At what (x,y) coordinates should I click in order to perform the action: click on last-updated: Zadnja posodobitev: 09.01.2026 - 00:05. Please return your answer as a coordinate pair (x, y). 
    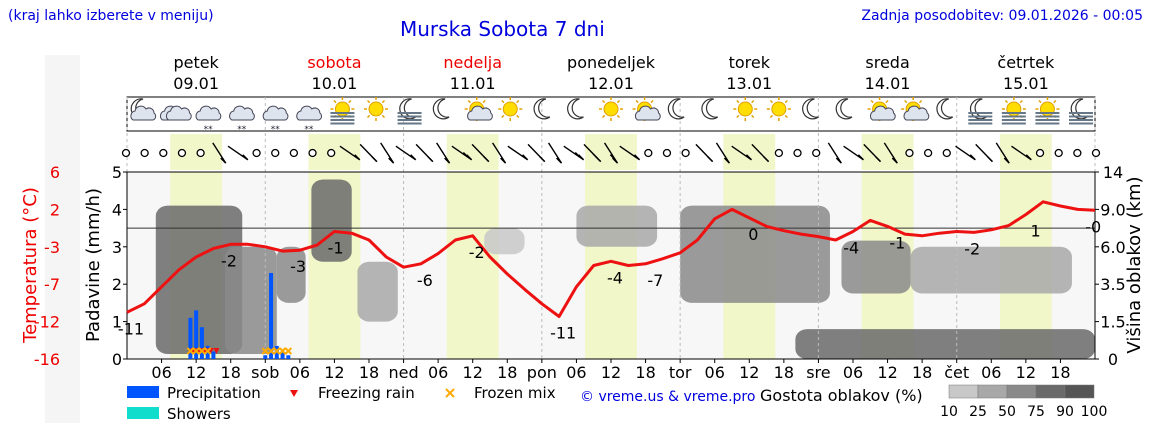
    Looking at the image, I should click on (1002, 16).